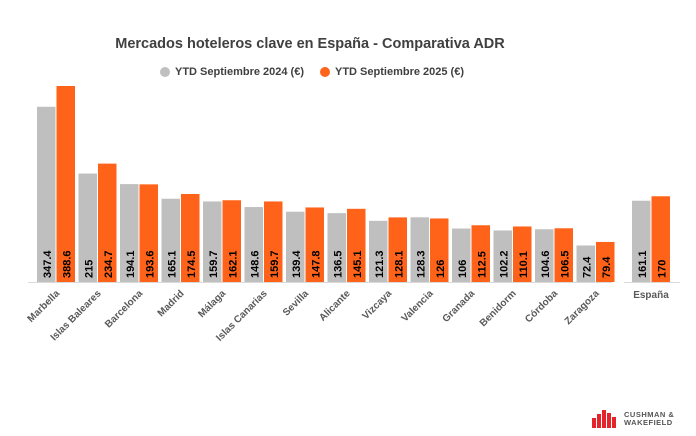 The image size is (696, 436). Describe the element at coordinates (565, 264) in the screenshot. I see `data-label: 106.5` at that location.